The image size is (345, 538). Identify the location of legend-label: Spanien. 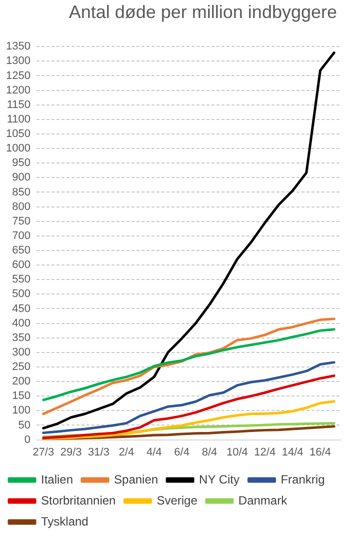
(136, 479).